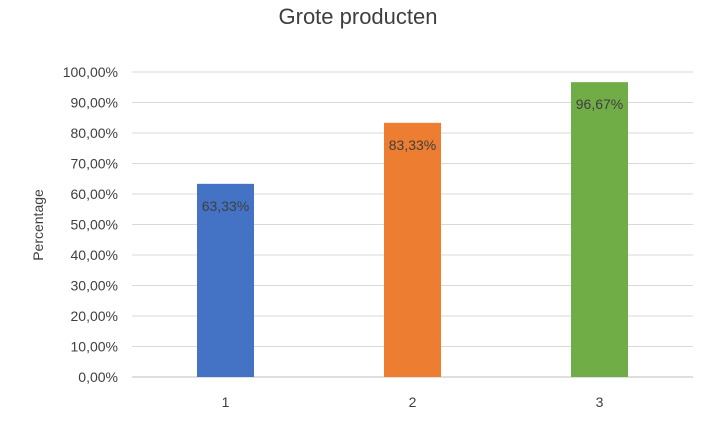 This screenshot has width=716, height=424. Describe the element at coordinates (358, 16) in the screenshot. I see `chart-title: Grote producten` at that location.